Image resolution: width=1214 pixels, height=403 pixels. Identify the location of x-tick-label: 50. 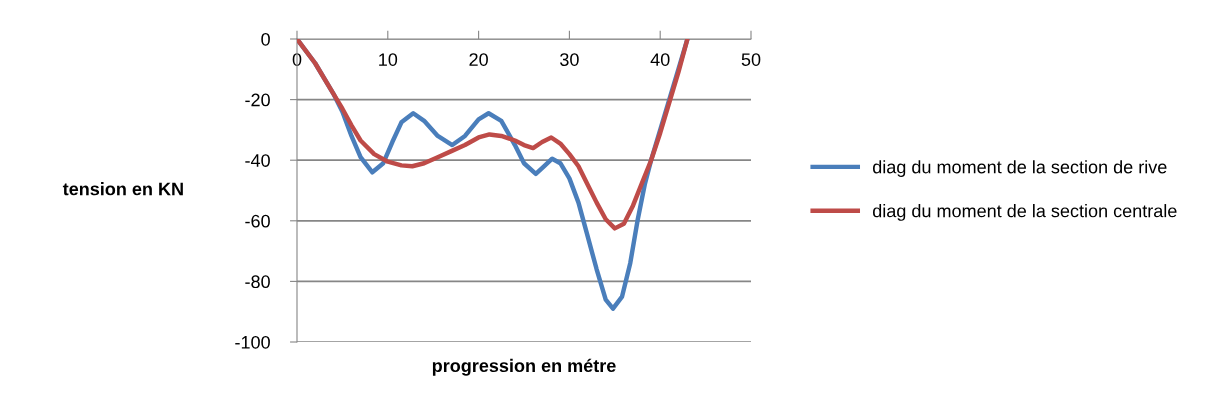
(751, 59).